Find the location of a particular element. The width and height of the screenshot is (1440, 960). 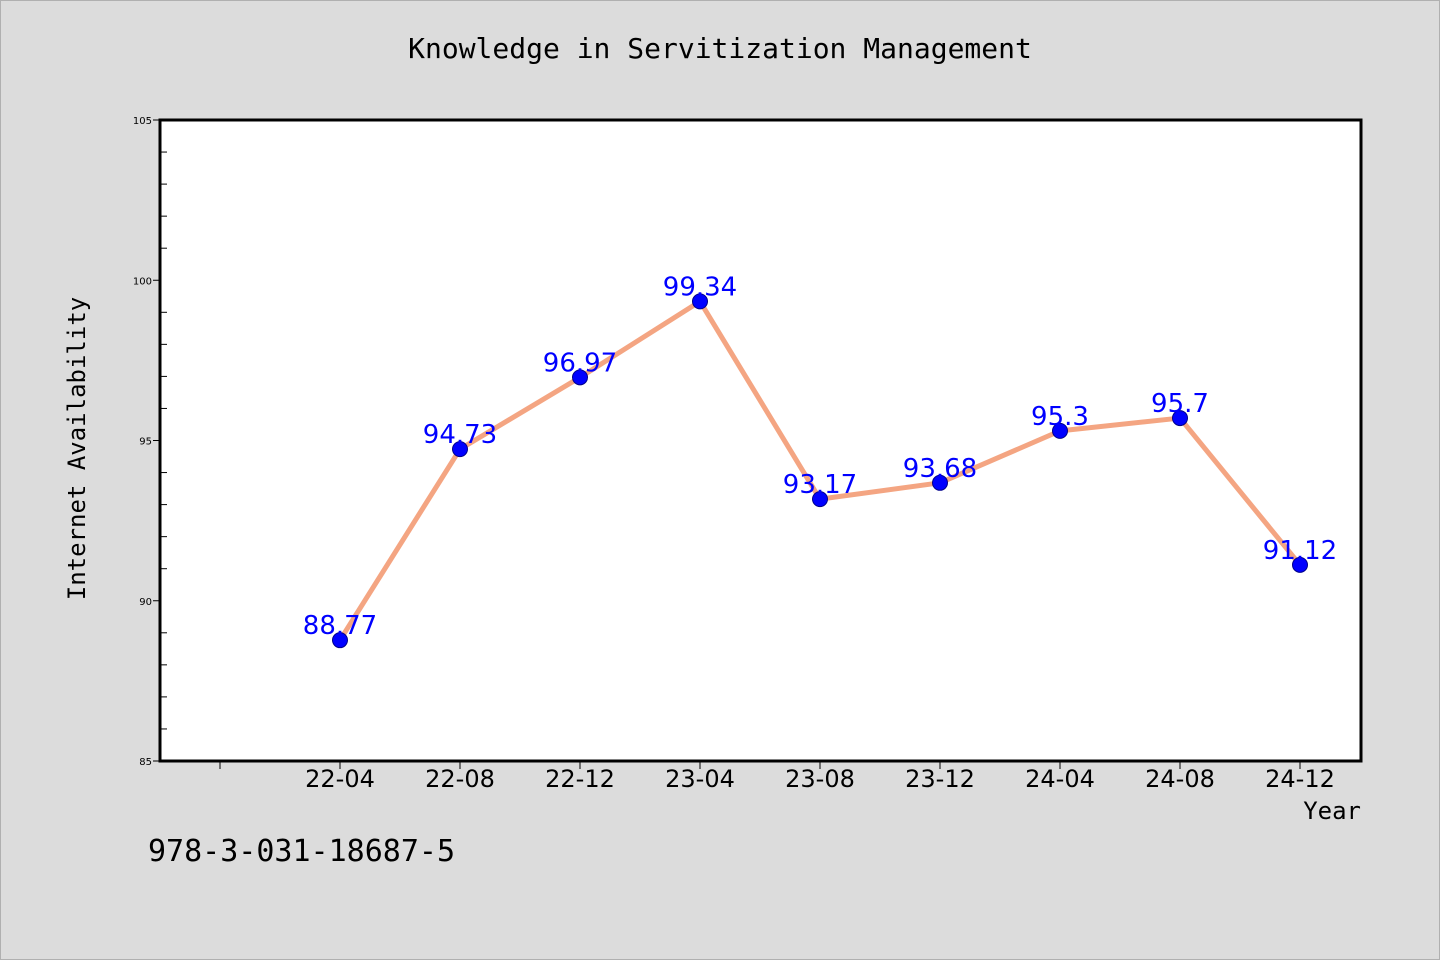

x-tick-label: 23-04 is located at coordinates (700, 779).